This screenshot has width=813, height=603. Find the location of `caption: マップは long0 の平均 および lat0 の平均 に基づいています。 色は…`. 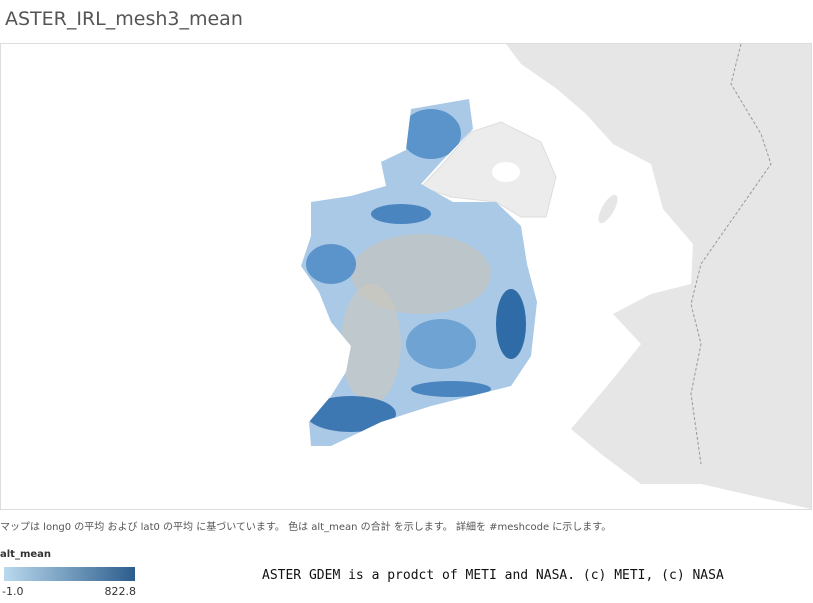

caption: マップは long0 の平均 および lat0 の平均 に基づいています。 色は… is located at coordinates (306, 527).